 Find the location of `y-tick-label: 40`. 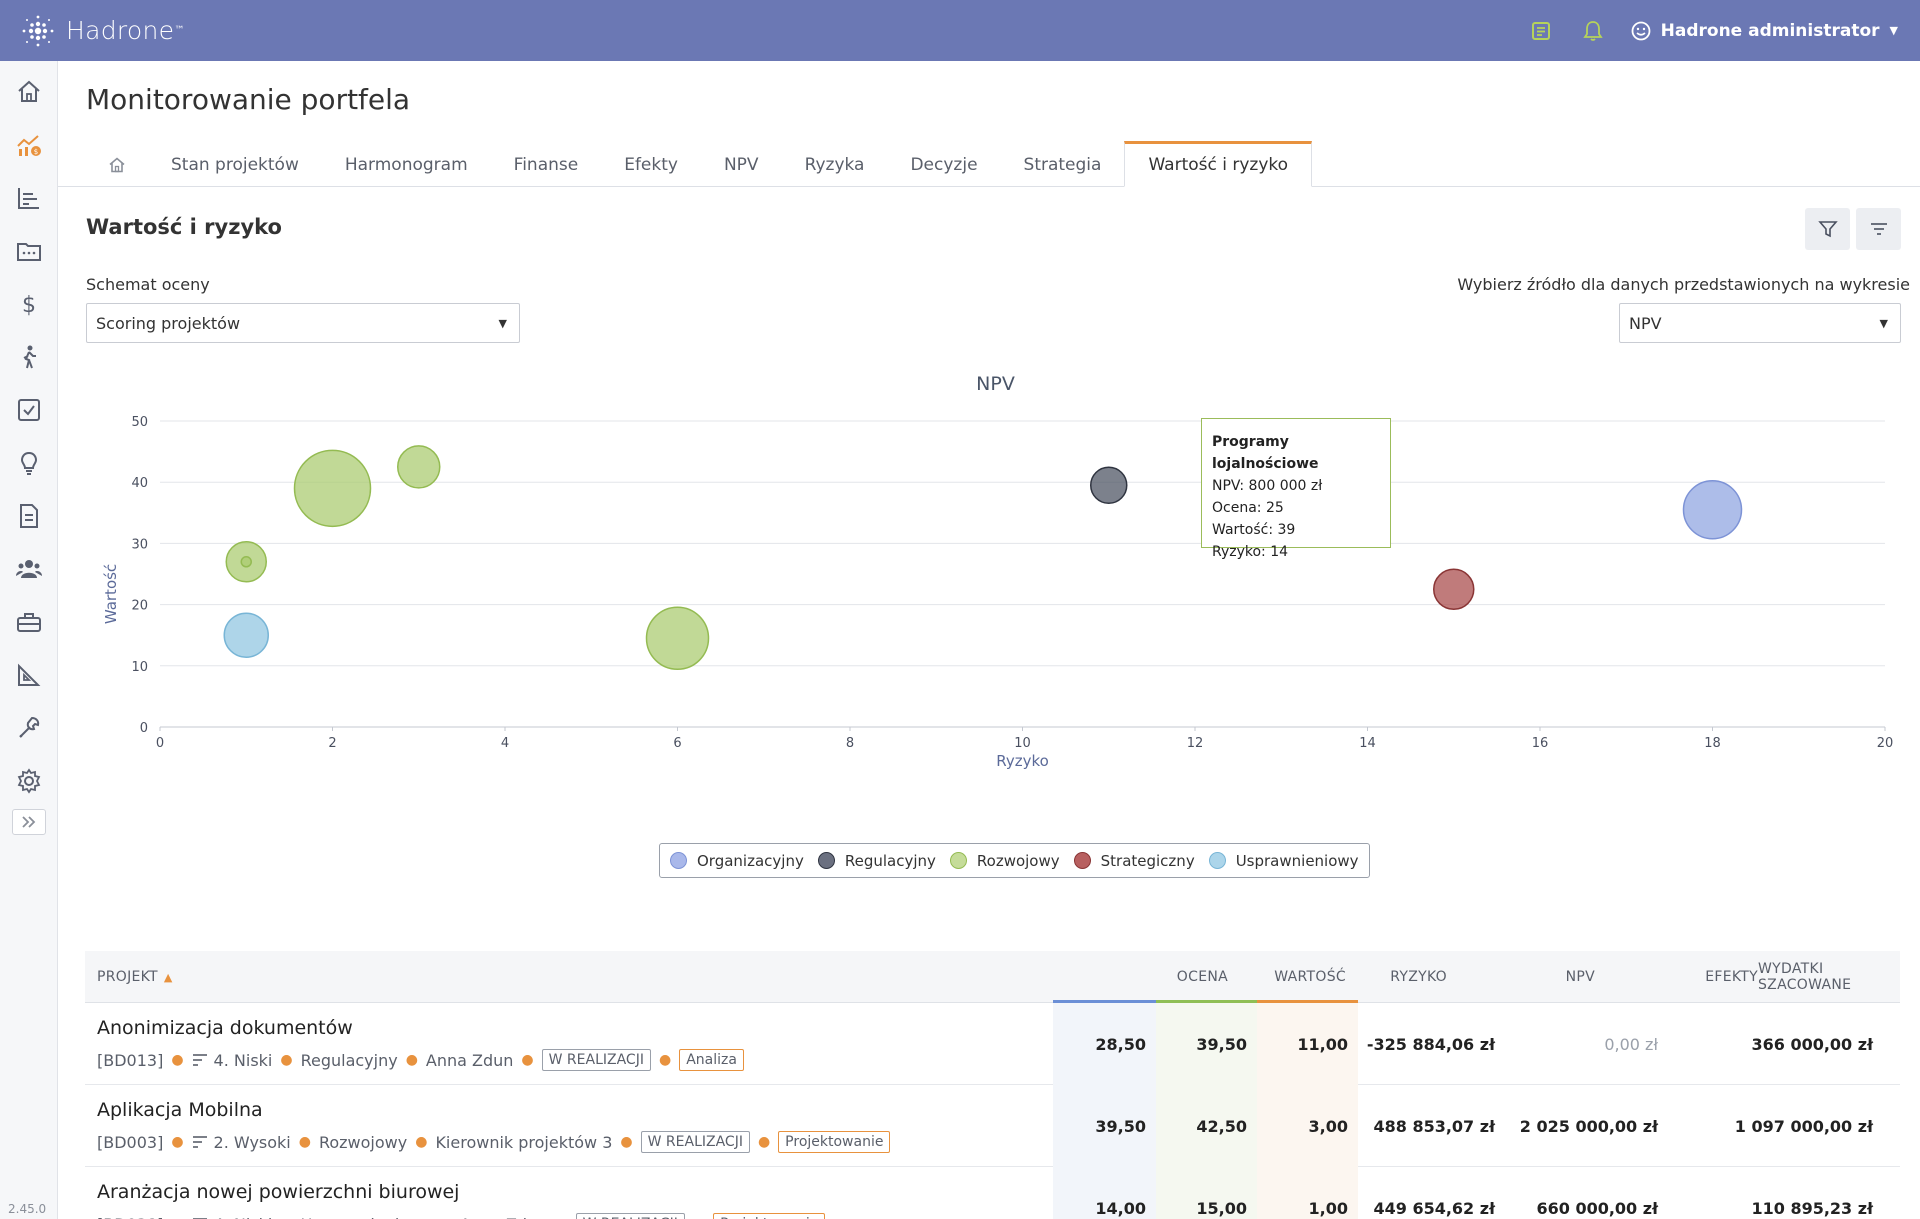

y-tick-label: 40 is located at coordinates (139, 483).